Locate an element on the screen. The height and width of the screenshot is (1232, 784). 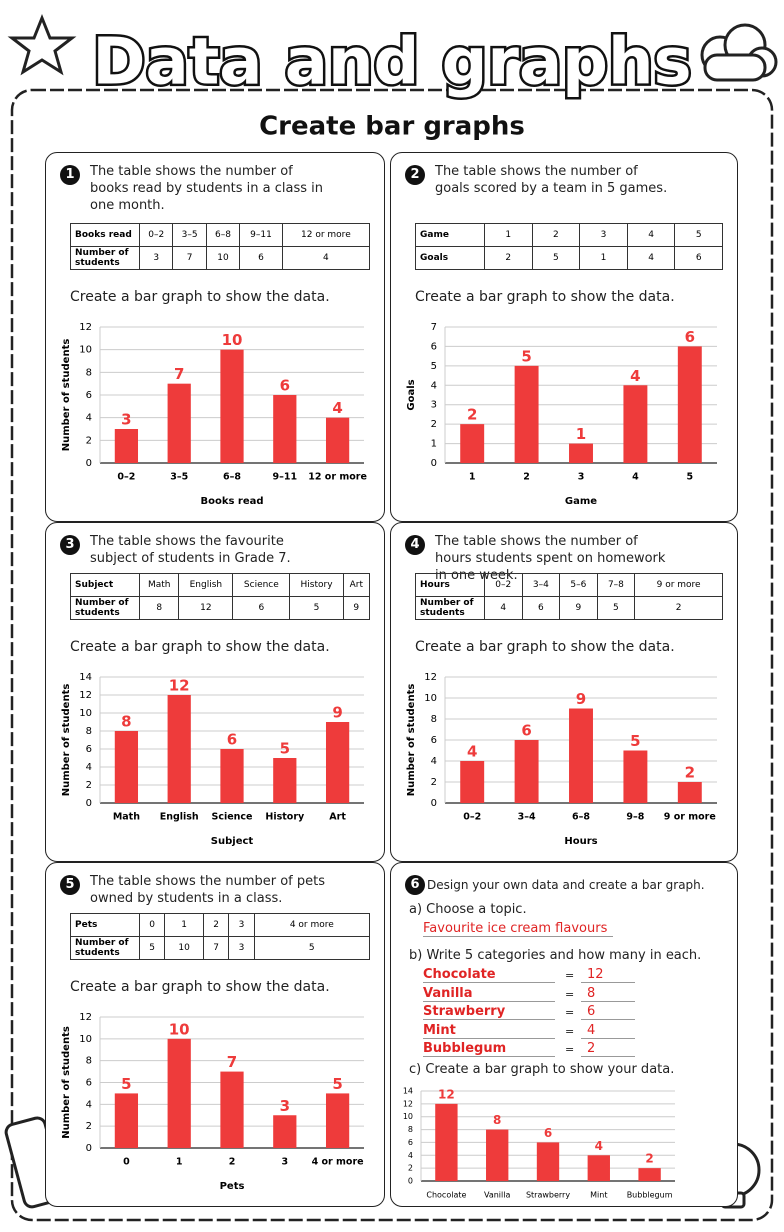
y-axis-title: Goals is located at coordinates (411, 394).